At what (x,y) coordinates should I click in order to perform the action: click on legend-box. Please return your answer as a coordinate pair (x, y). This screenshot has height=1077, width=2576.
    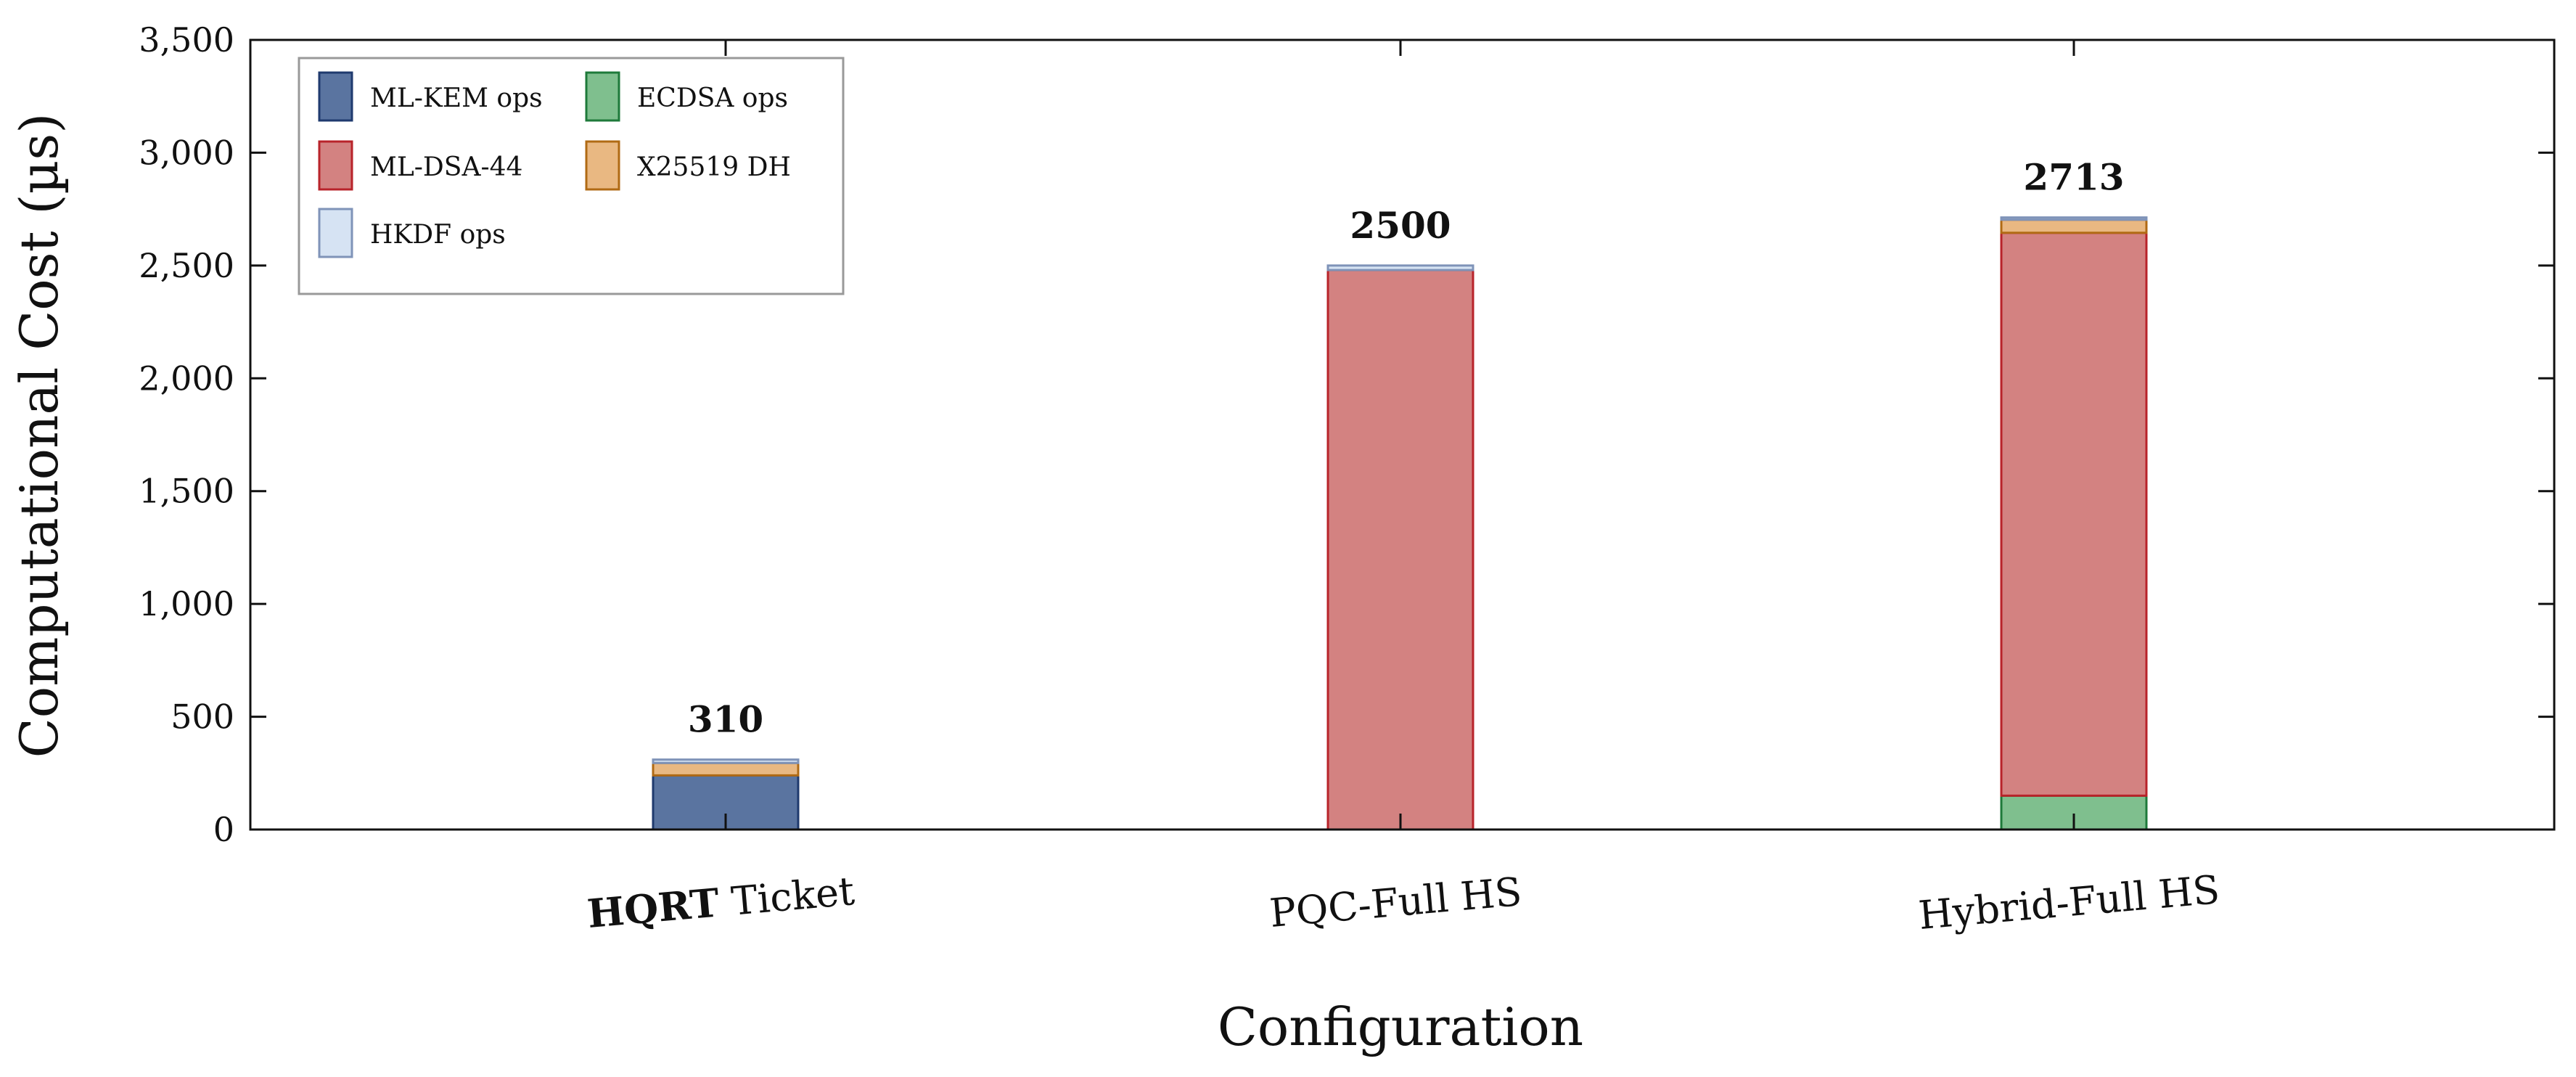
    Looking at the image, I should click on (571, 176).